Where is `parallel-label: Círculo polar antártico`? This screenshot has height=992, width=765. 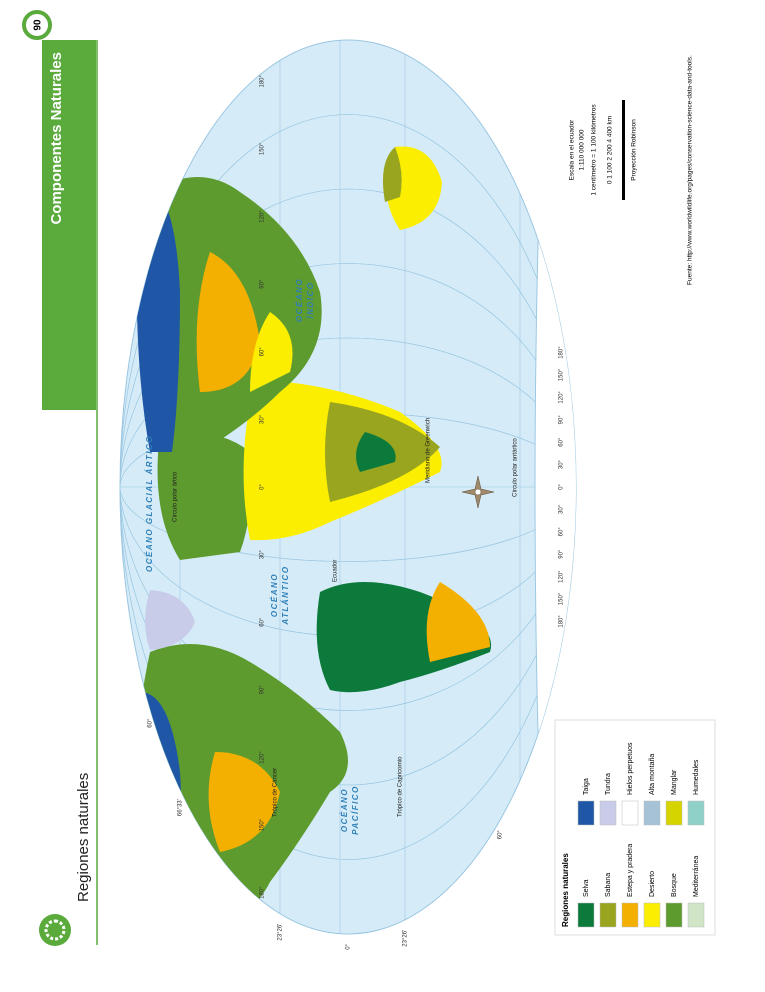 parallel-label: Círculo polar antártico is located at coordinates (516, 467).